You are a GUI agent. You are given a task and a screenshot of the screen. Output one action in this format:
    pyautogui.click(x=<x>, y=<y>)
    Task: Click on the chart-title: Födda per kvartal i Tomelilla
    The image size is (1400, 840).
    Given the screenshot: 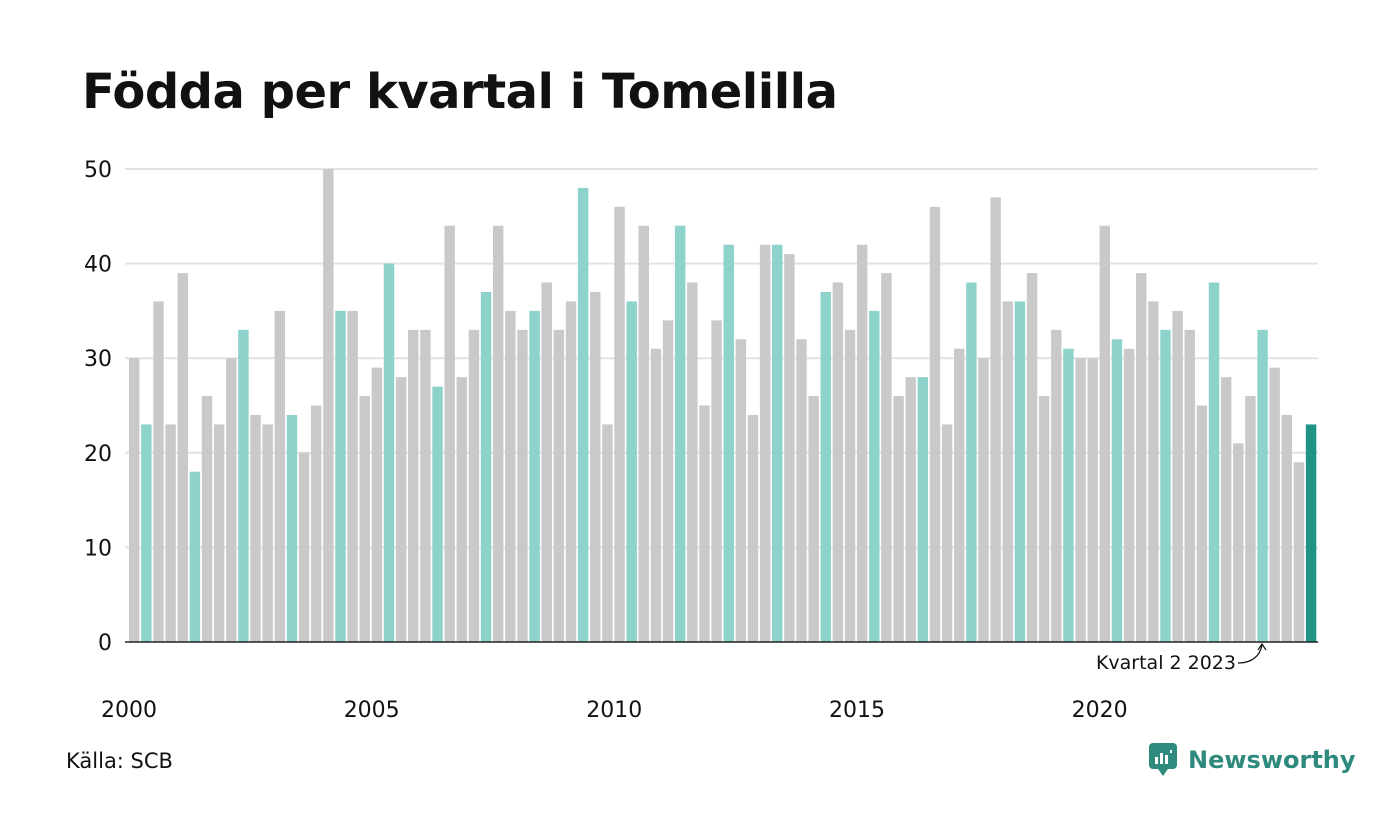 What is the action you would take?
    pyautogui.click(x=460, y=92)
    